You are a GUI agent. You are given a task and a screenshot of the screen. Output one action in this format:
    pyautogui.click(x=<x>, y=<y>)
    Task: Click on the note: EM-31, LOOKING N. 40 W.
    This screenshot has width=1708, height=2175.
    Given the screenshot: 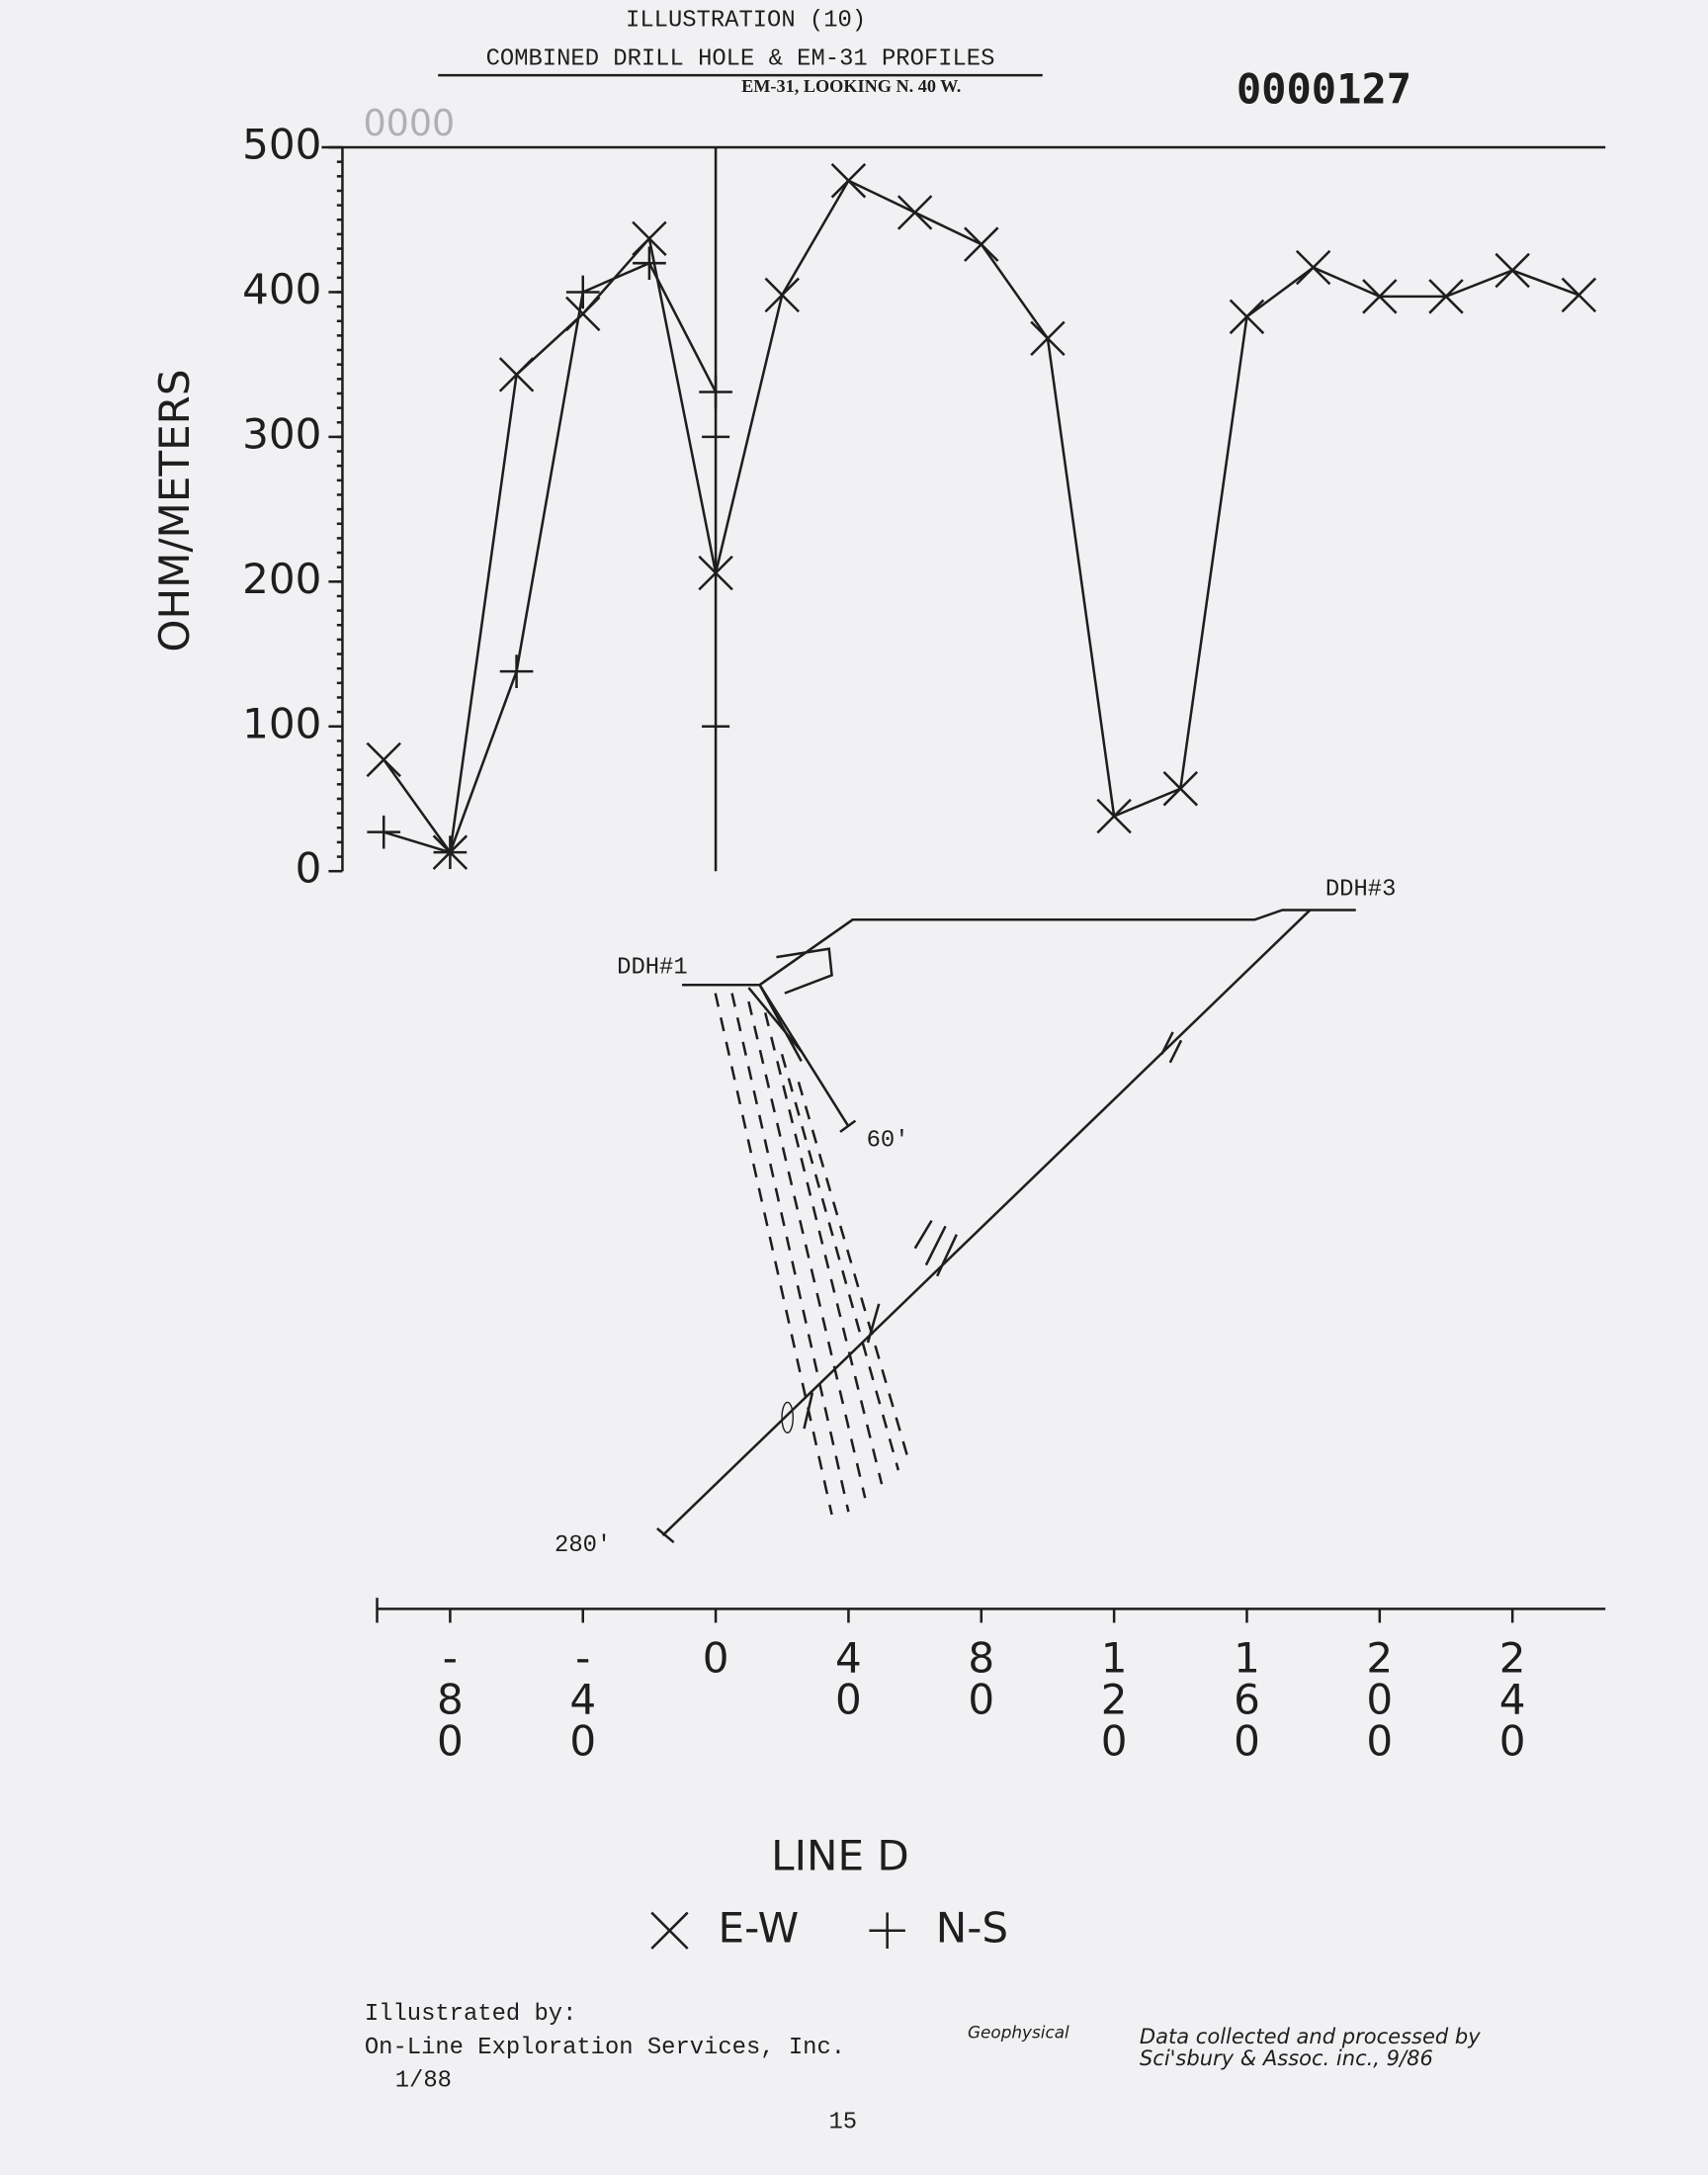 What is the action you would take?
    pyautogui.click(x=851, y=86)
    